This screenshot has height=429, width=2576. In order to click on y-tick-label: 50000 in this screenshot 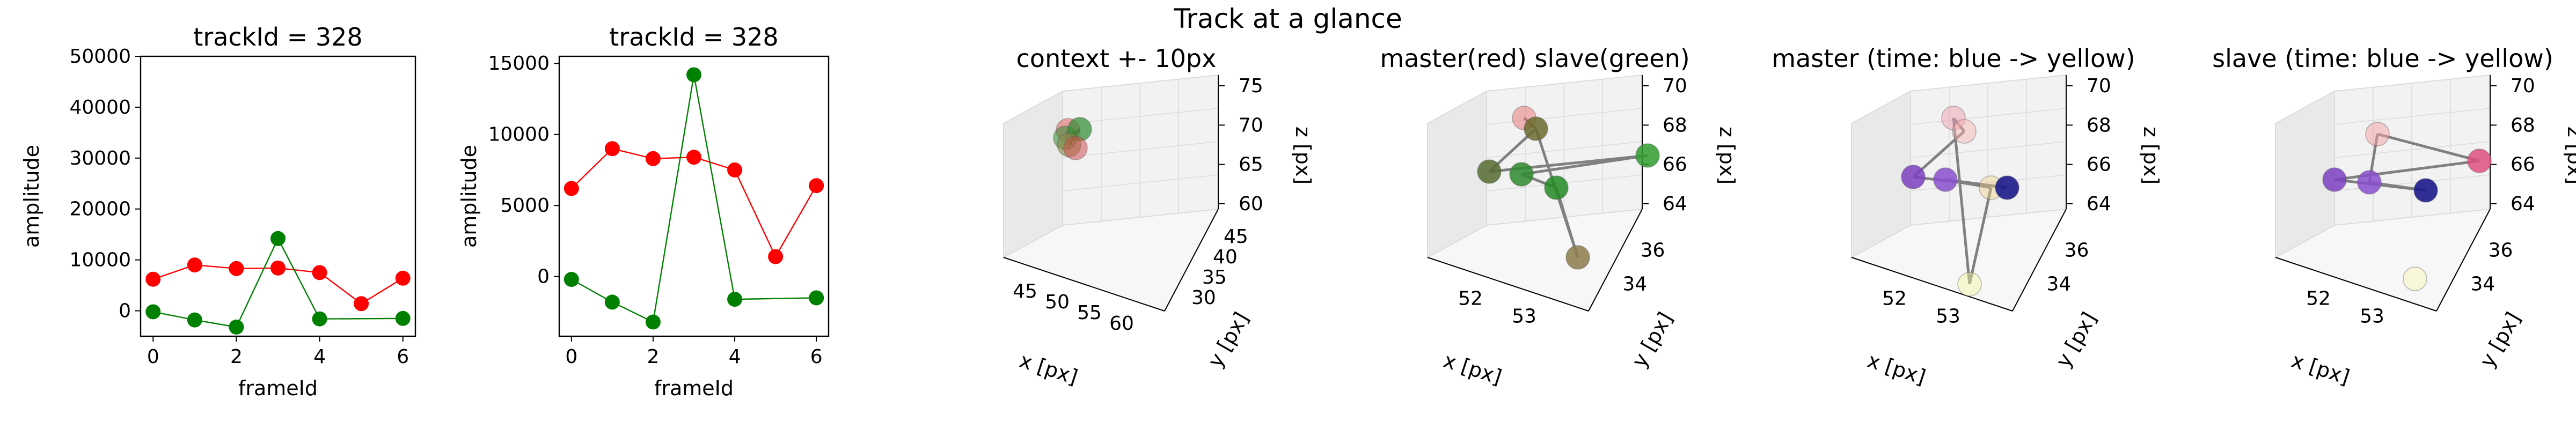, I will do `click(100, 57)`.